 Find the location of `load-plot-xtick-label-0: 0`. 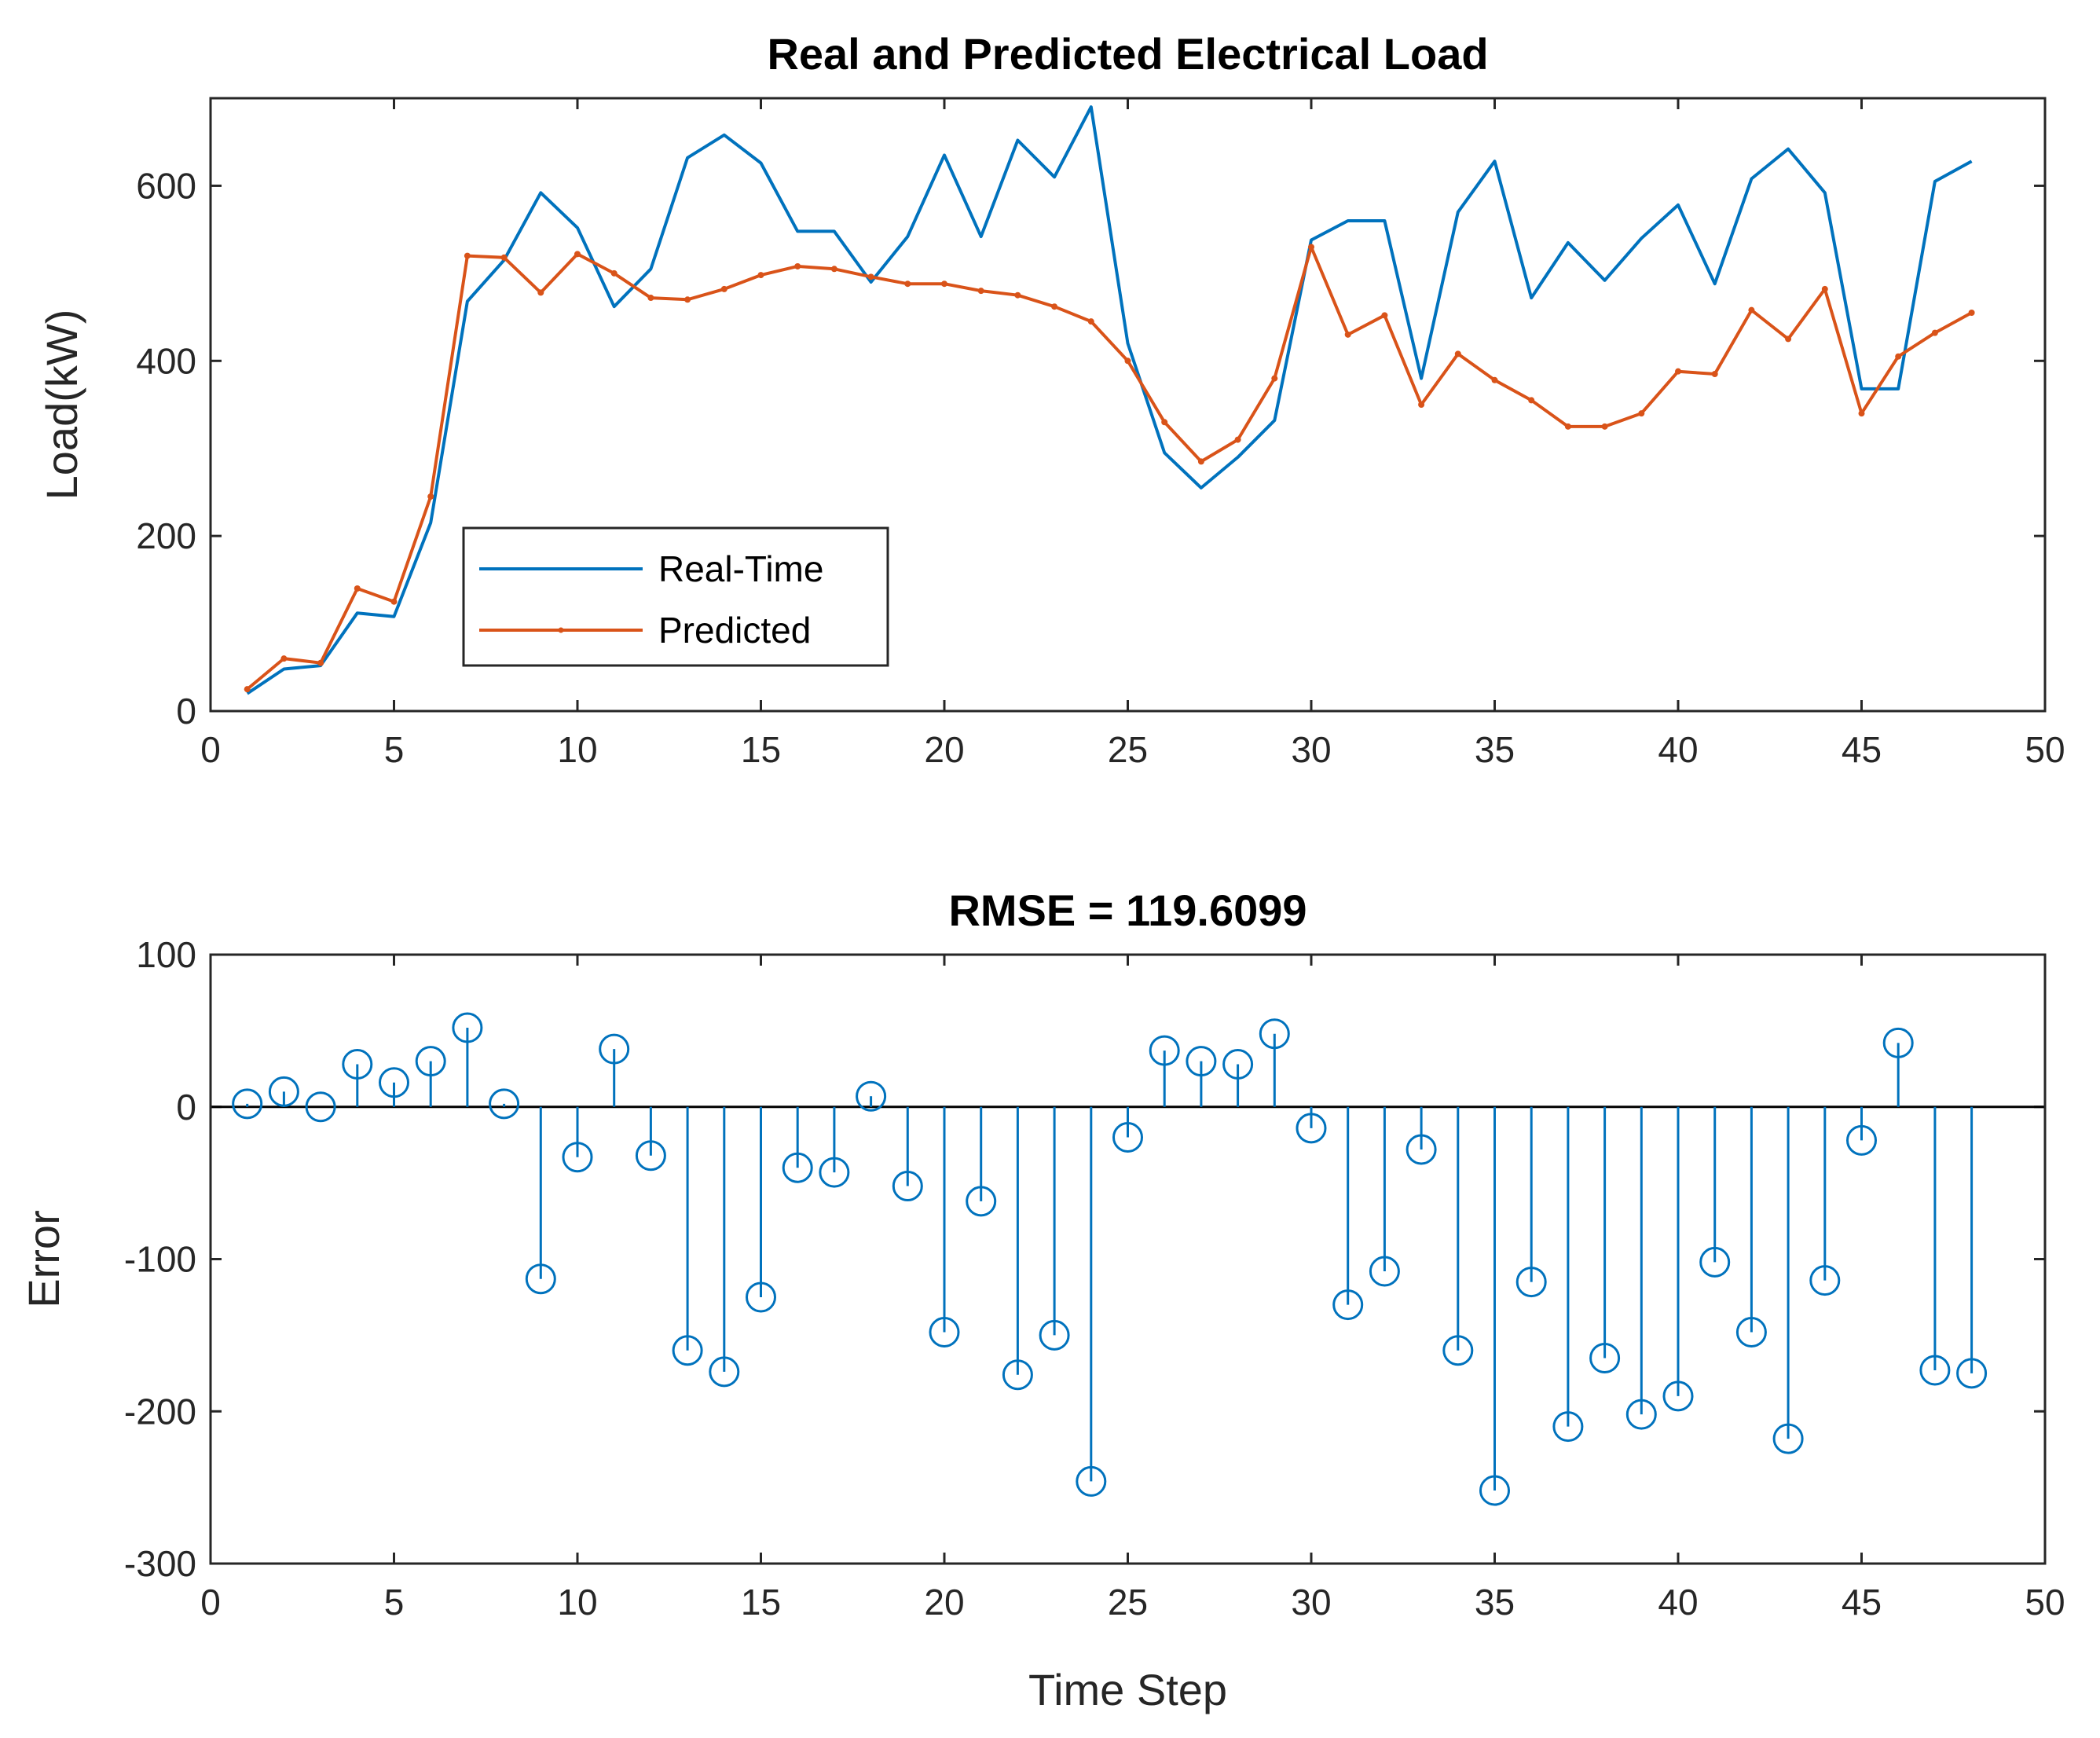

load-plot-xtick-label-0: 0 is located at coordinates (210, 749).